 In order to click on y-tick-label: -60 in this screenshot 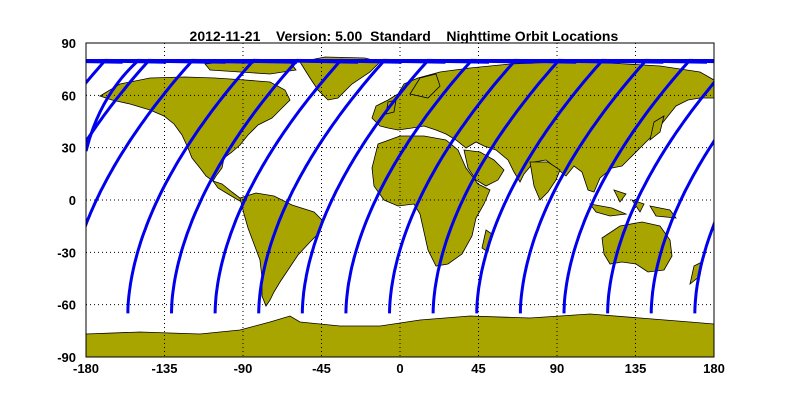, I will do `click(66, 305)`.